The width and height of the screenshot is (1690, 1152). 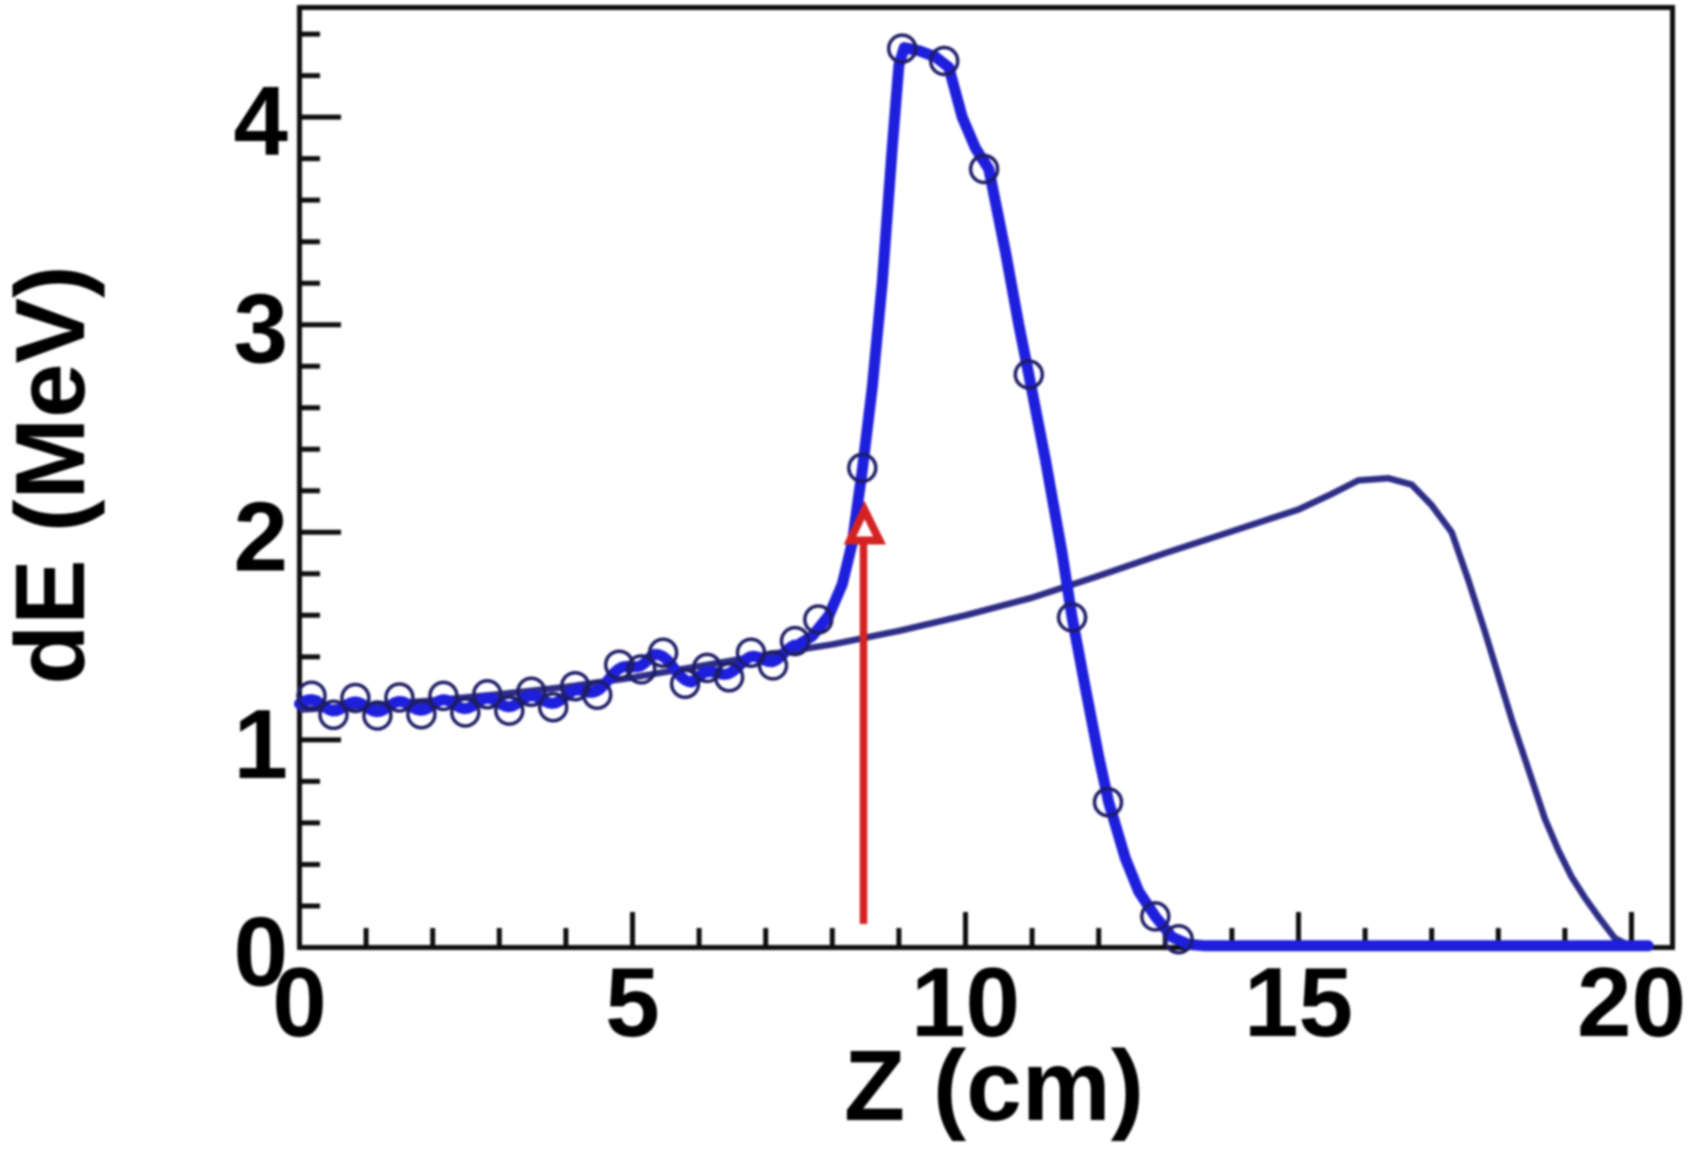 I want to click on svg-text: 20, so click(x=1631, y=1002).